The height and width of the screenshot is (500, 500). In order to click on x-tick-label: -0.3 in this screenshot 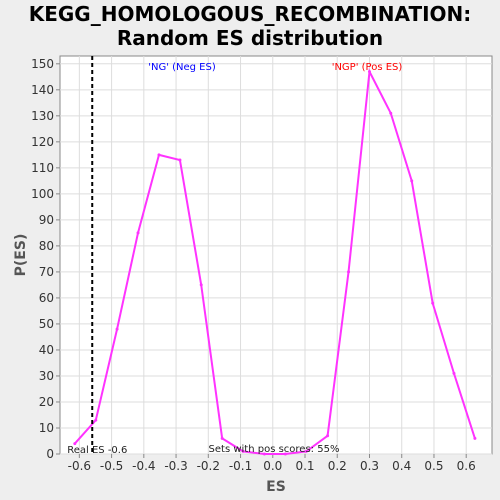, I will do `click(175, 466)`.